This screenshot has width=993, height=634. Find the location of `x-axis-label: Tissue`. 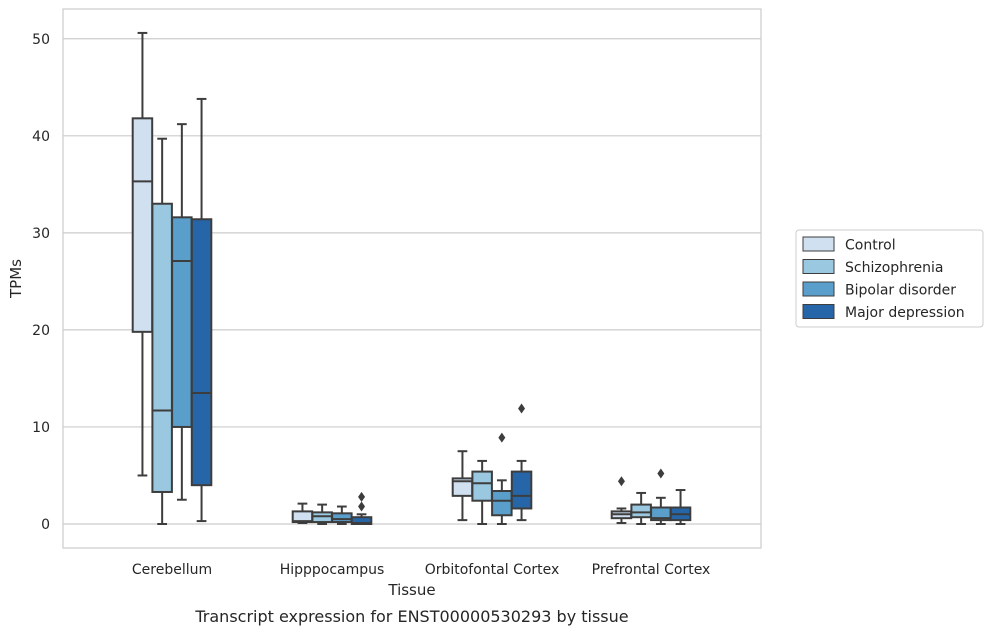

x-axis-label: Tissue is located at coordinates (411, 590).